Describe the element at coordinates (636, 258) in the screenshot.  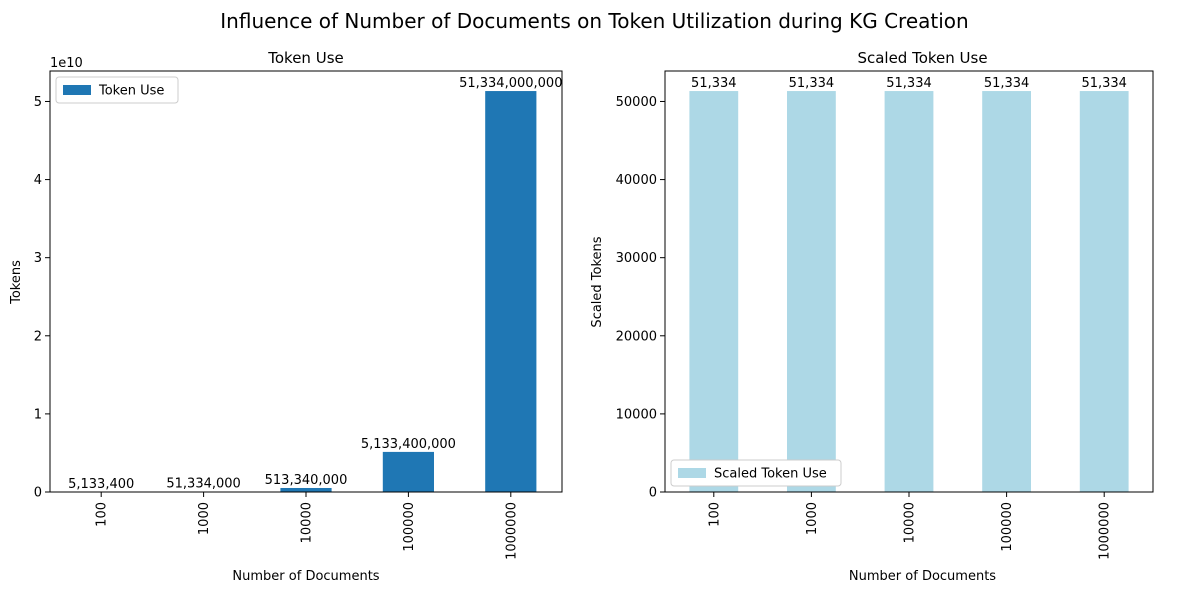
I see `y-tick-label: 30000` at that location.